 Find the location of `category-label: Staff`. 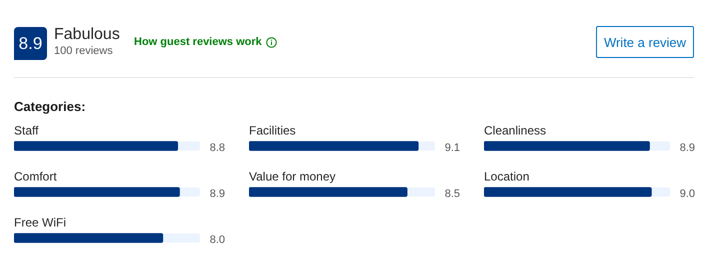

category-label: Staff is located at coordinates (26, 130).